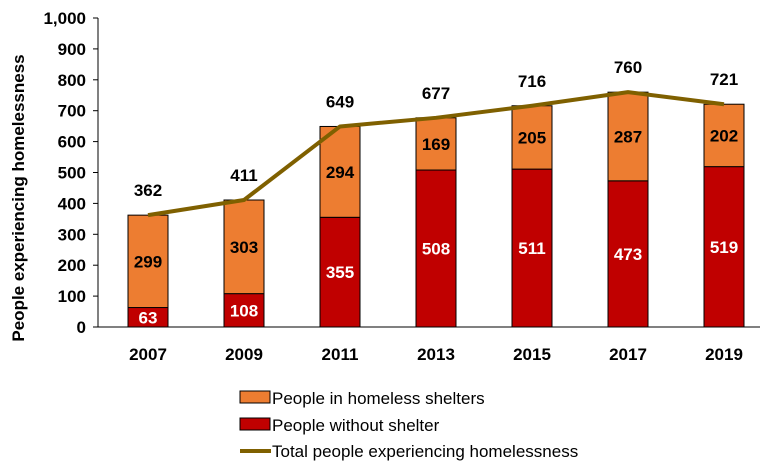 This screenshot has height=462, width=763. I want to click on label-in-shelters: 205, so click(532, 137).